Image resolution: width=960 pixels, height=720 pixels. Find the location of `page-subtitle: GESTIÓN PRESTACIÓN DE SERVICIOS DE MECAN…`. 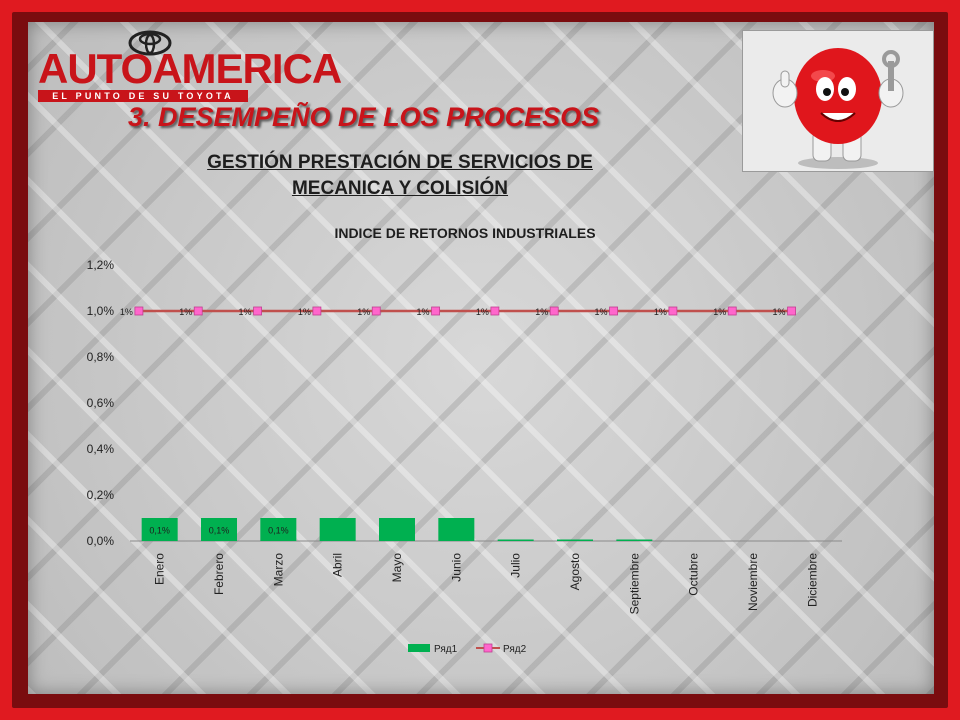

page-subtitle: GESTIÓN PRESTACIÓN DE SERVICIOS DE MECAN… is located at coordinates (400, 176).